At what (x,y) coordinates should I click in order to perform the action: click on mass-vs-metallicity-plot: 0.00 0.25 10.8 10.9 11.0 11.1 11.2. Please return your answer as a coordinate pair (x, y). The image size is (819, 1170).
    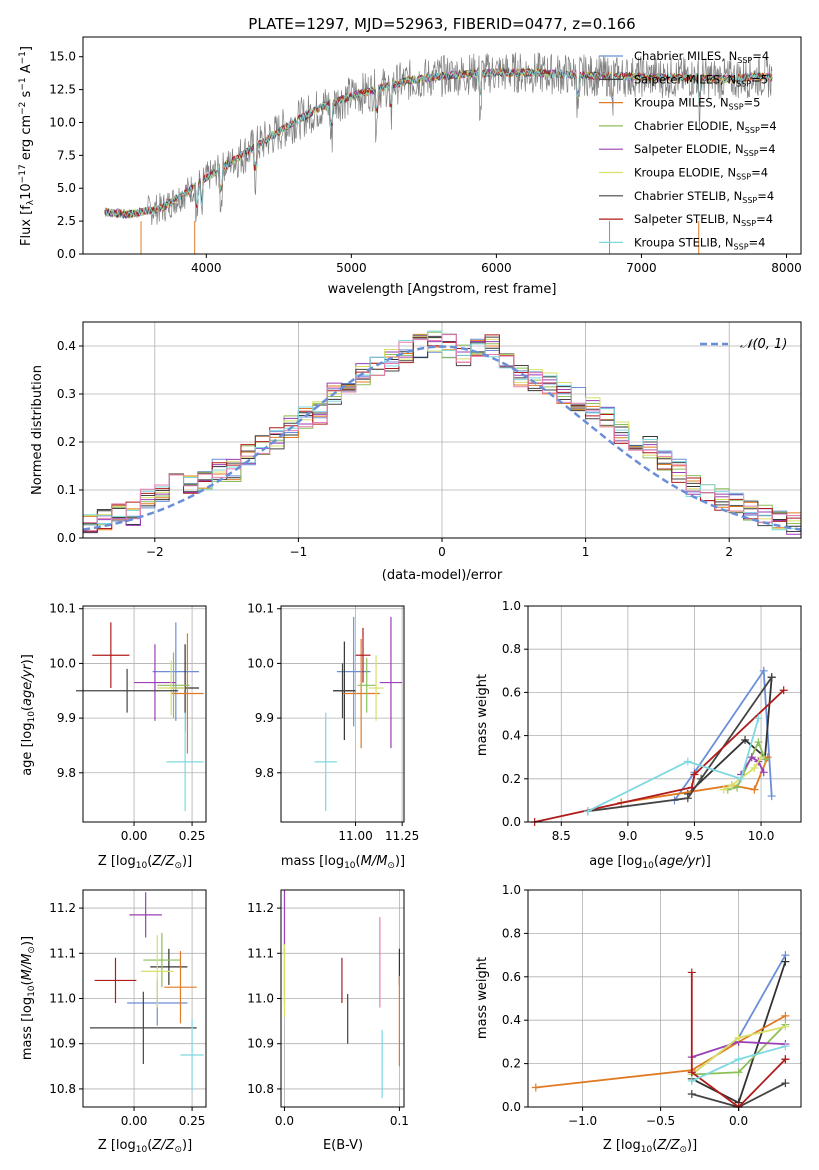
    Looking at the image, I should click on (128, 1008).